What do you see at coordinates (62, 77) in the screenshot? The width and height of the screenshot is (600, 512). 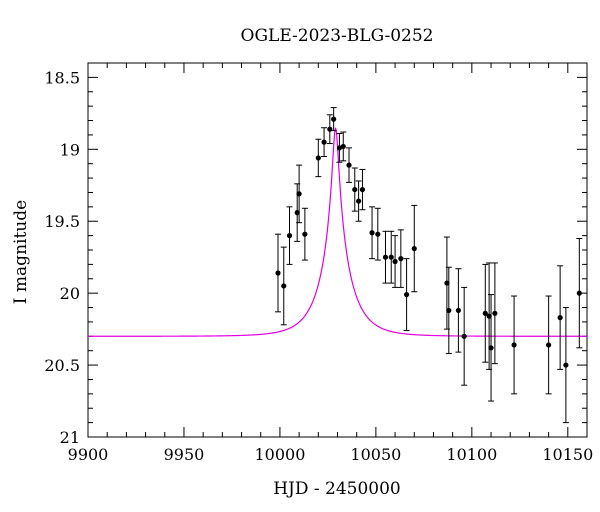 I see `y-tick-label: 18.5` at bounding box center [62, 77].